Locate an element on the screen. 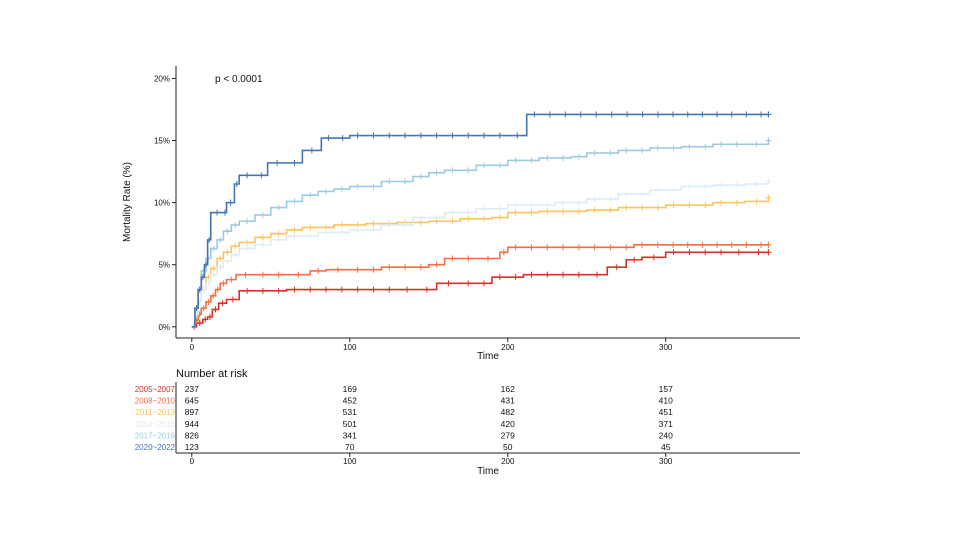 This screenshot has width=960, height=540. y-tick-label: 10% is located at coordinates (162, 203).